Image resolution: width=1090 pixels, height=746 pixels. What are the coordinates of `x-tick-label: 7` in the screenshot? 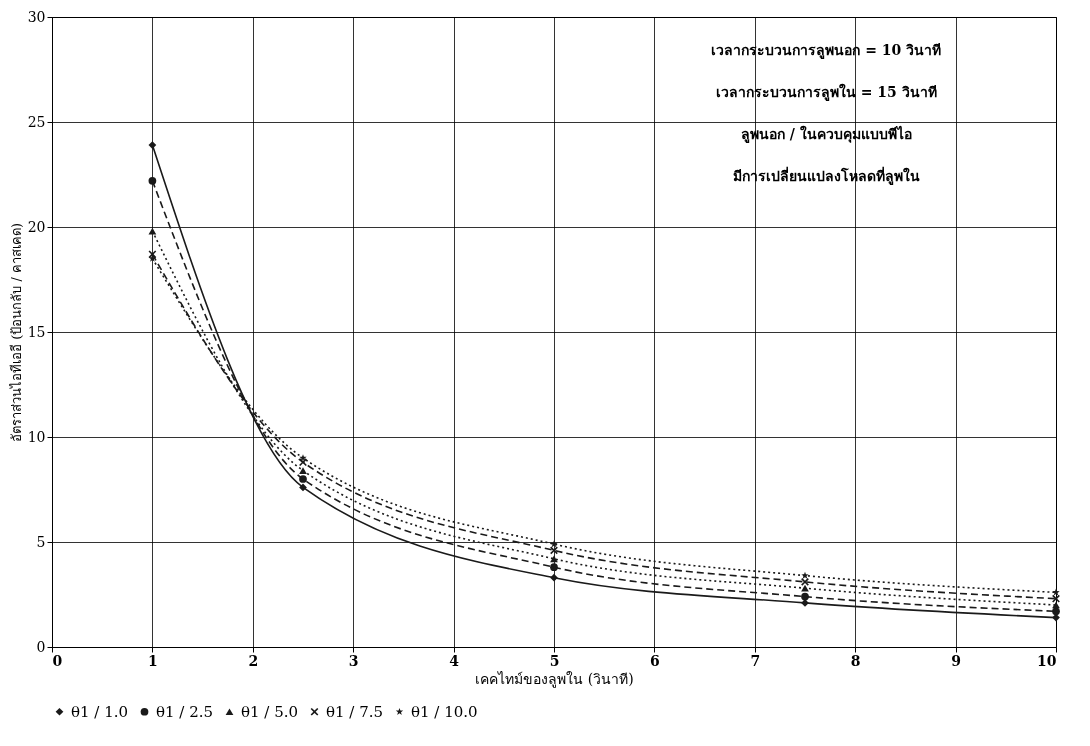 It's located at (755, 660).